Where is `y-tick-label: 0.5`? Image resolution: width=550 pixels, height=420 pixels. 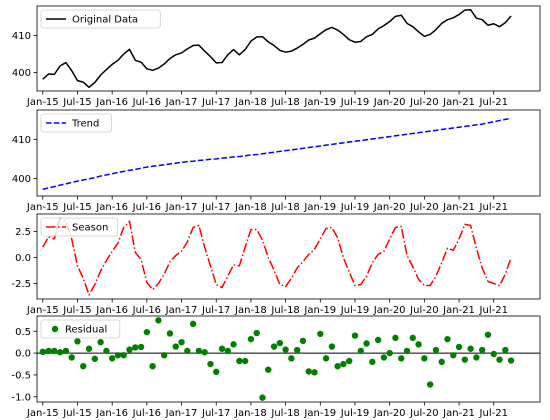 y-tick-label: 0.5 is located at coordinates (23, 332).